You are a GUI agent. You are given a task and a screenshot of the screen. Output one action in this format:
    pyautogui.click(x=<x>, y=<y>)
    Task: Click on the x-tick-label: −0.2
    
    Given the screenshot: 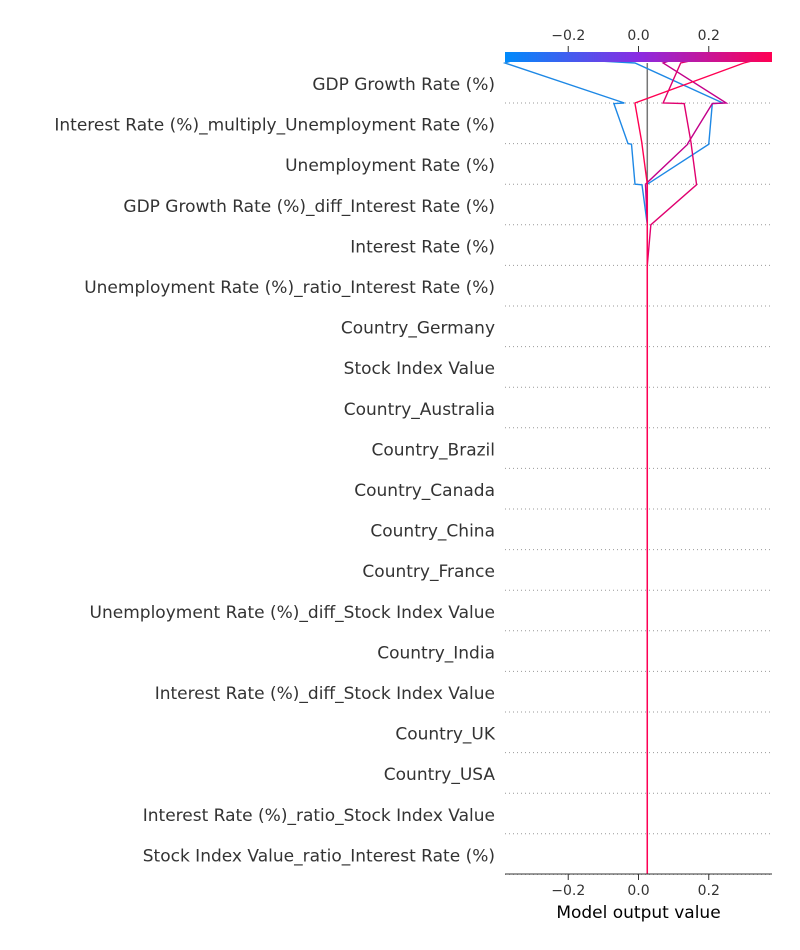 What is the action you would take?
    pyautogui.click(x=568, y=891)
    